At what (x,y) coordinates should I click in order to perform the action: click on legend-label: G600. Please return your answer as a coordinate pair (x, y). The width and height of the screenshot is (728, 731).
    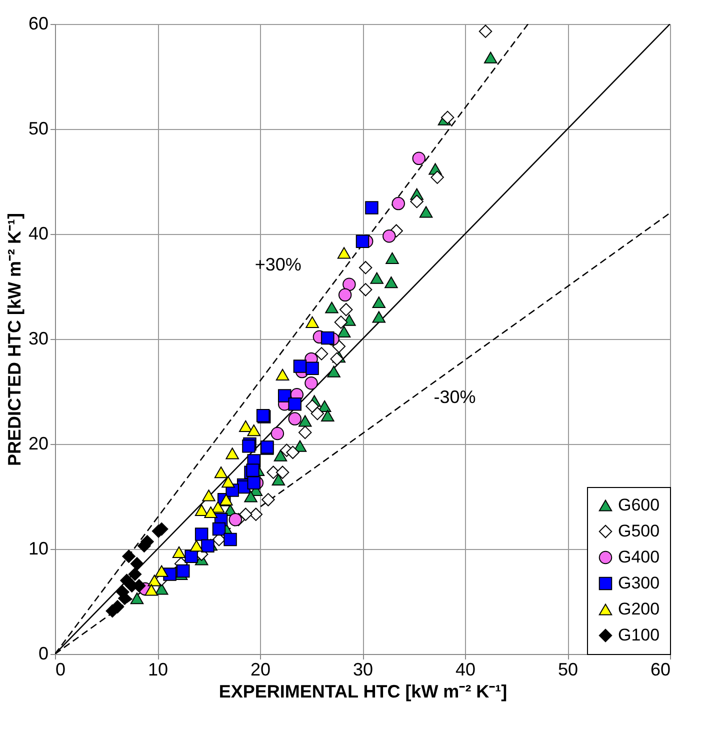
    Looking at the image, I should click on (639, 505).